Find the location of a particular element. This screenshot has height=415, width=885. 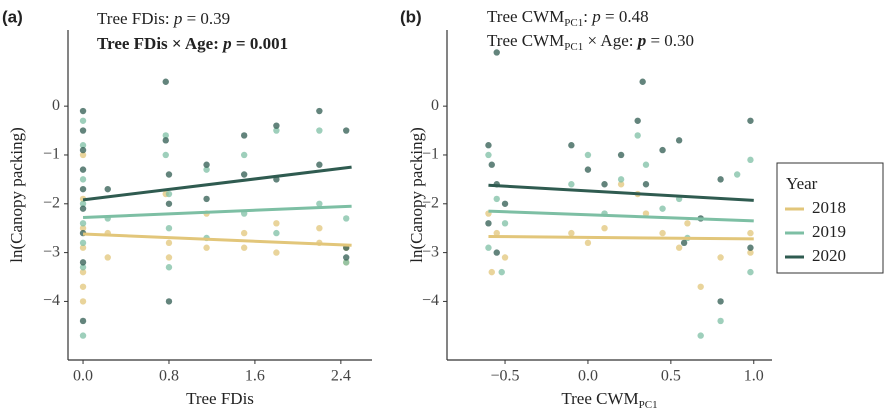

annotation: Tree CWMPC1: p = 0.48 is located at coordinates (568, 18).